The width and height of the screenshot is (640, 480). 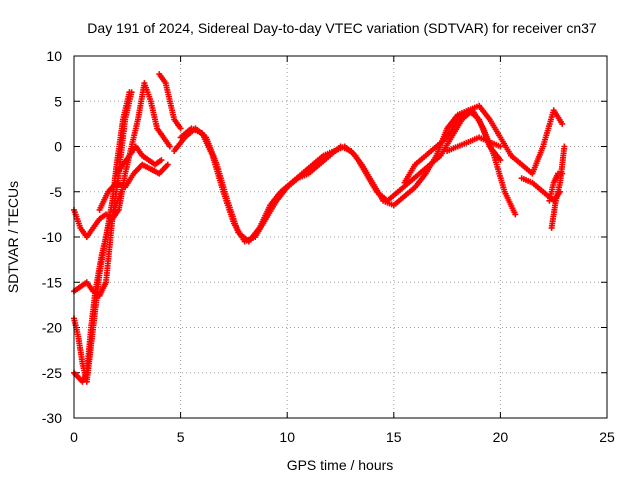 What do you see at coordinates (52, 328) in the screenshot?
I see `y-tick-label: -20` at bounding box center [52, 328].